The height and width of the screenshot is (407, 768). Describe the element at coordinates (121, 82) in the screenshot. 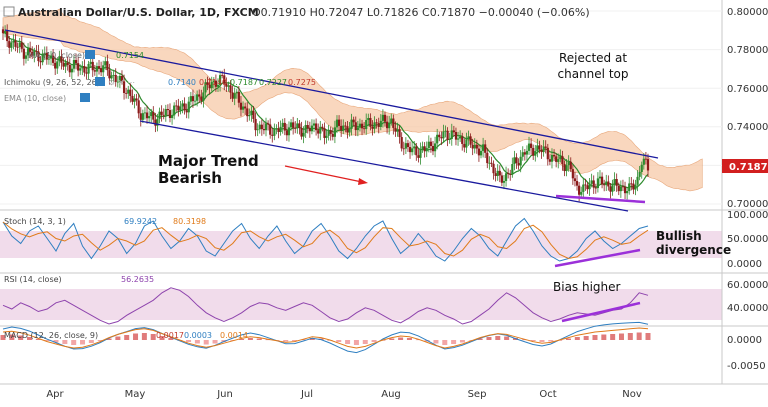

I see `settings-icon: ⚙ ✕ ⋯` at that location.